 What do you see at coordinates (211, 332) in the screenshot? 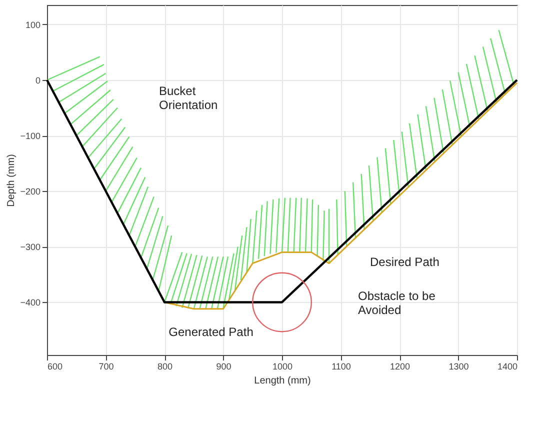
I see `annotation: Generated Path` at bounding box center [211, 332].